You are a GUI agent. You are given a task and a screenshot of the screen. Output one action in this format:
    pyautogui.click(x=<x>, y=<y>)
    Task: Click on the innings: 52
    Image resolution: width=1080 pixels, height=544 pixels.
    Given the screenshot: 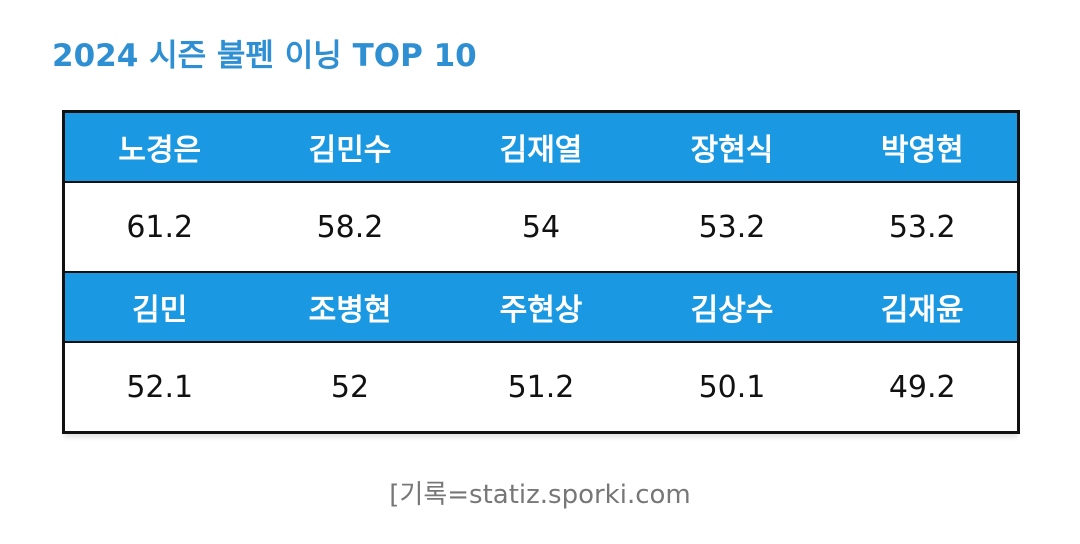 What is the action you would take?
    pyautogui.click(x=350, y=387)
    